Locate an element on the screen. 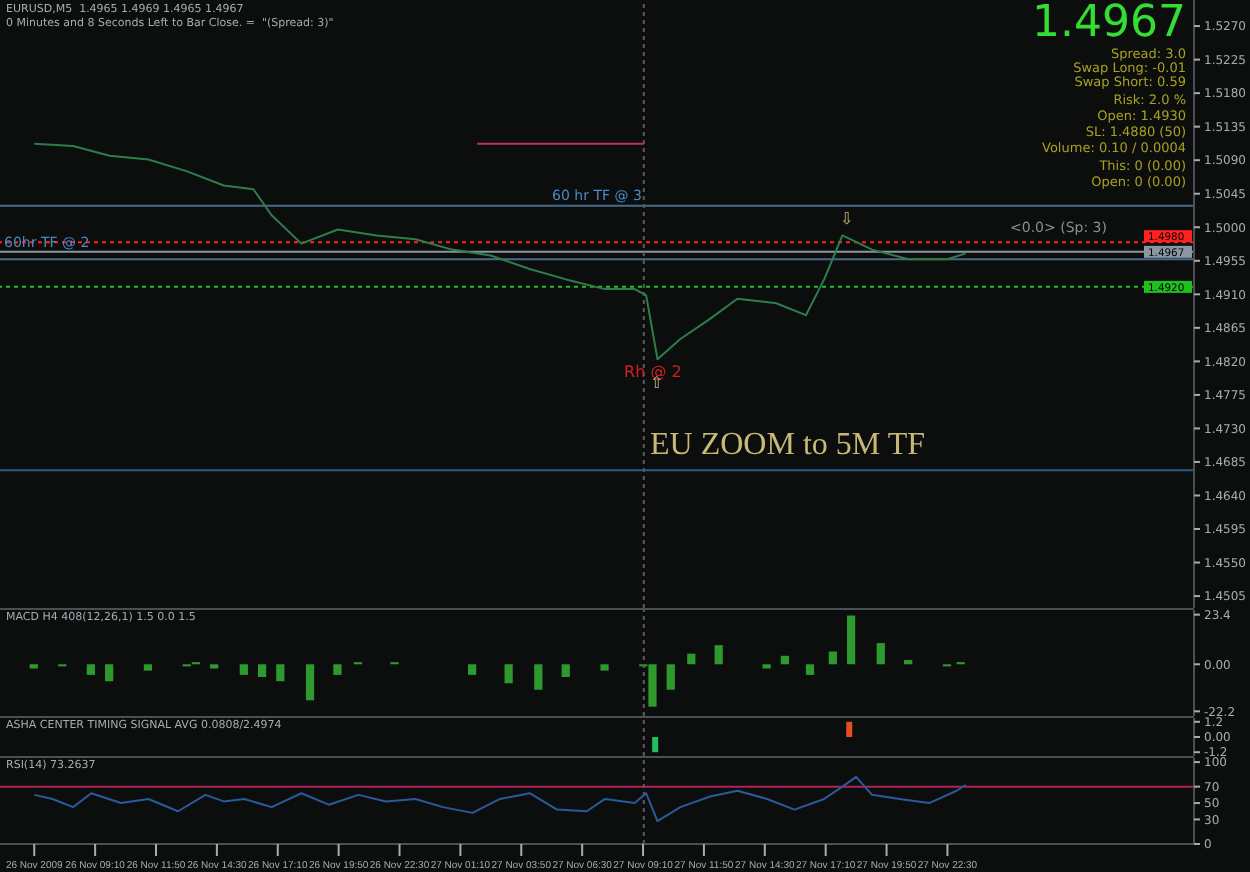 The width and height of the screenshot is (1250, 872). annotation: ⇩ is located at coordinates (847, 220).